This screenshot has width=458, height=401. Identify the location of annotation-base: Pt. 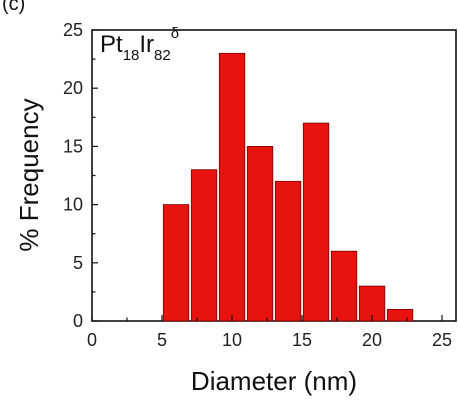
(111, 44).